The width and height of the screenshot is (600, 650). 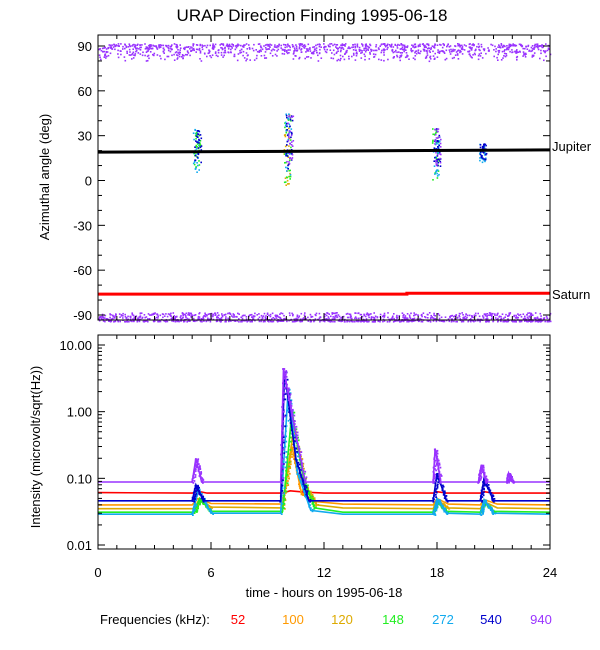 I want to click on y-tick-label: 90, so click(x=85, y=46).